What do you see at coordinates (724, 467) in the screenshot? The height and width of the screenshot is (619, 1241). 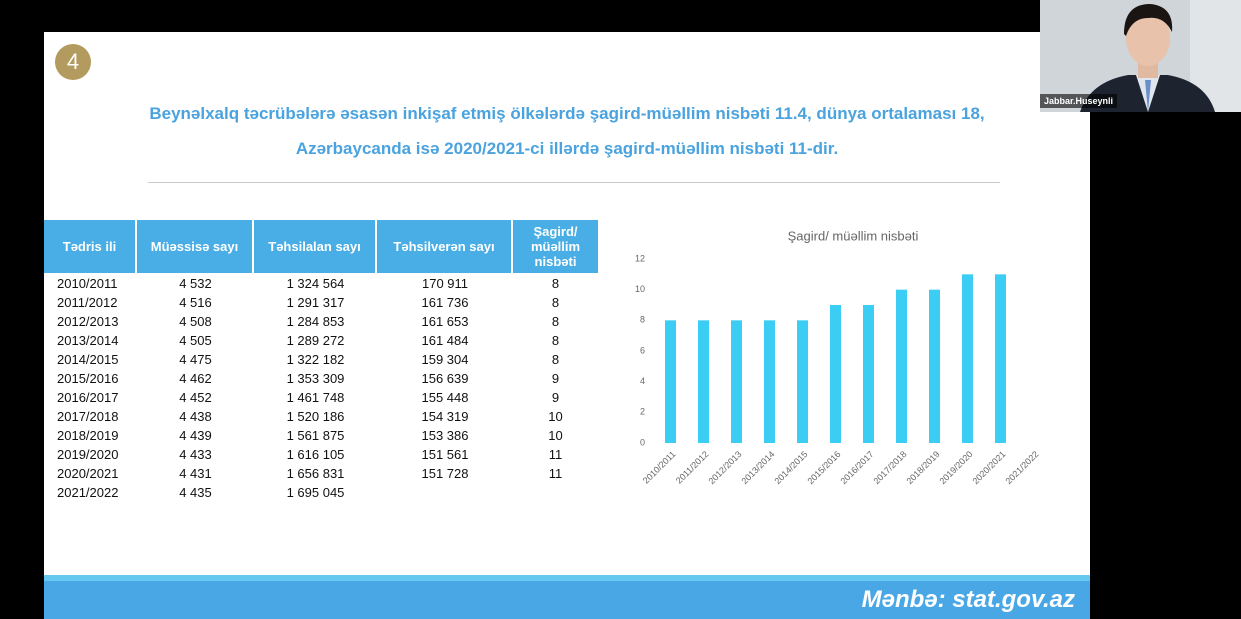 I see `x-tick-label: 2012/2013` at bounding box center [724, 467].